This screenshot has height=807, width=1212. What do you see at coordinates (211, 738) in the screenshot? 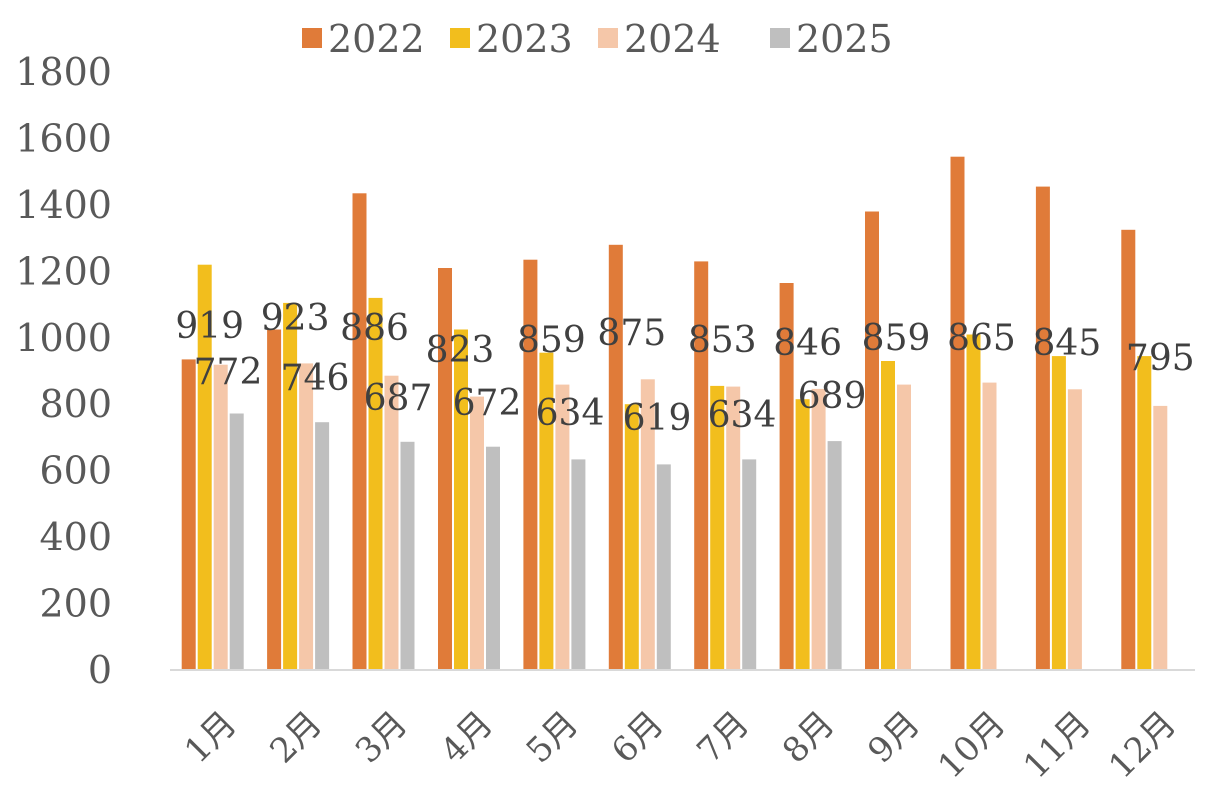
I see `x-tick-label-1: 1月` at bounding box center [211, 738].